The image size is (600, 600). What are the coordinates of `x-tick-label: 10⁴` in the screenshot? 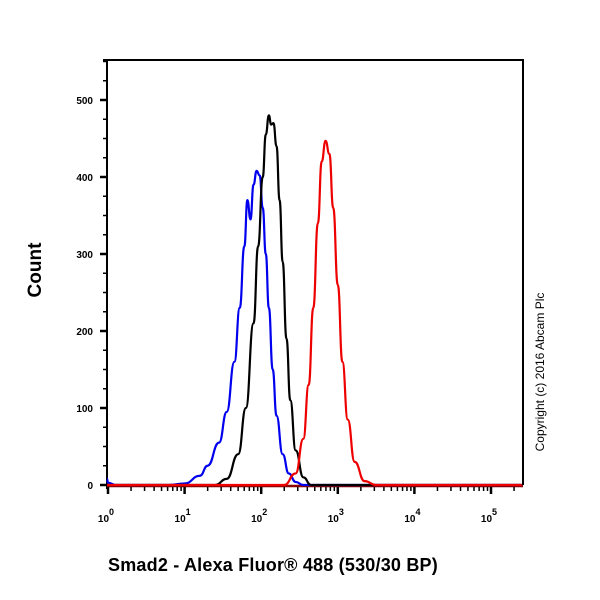 It's located at (412, 516).